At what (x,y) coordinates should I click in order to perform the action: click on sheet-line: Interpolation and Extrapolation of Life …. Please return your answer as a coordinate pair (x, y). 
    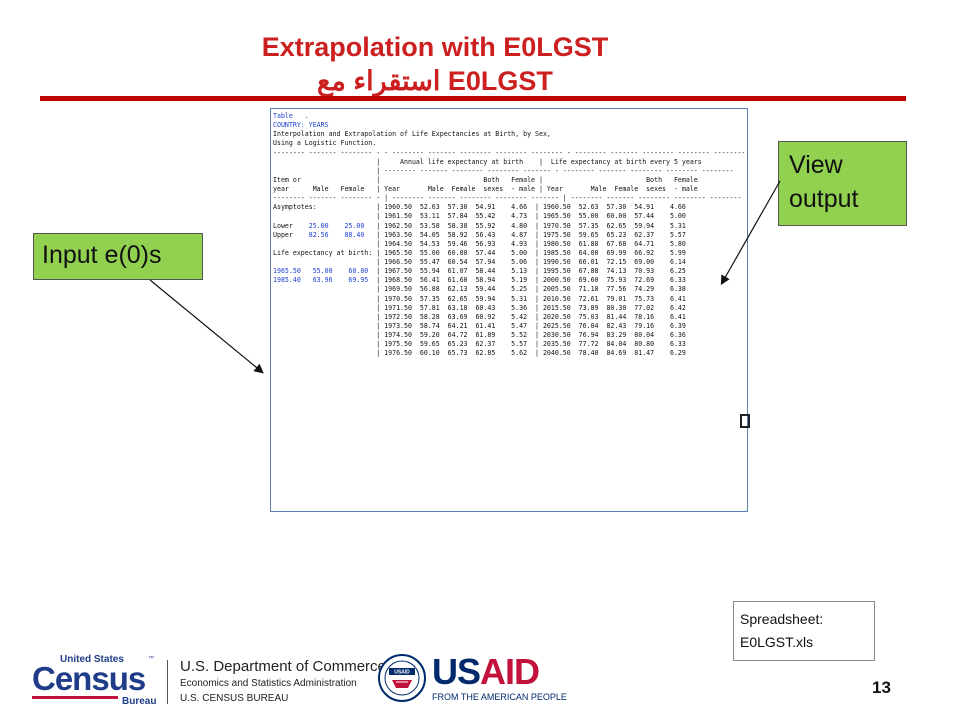
    Looking at the image, I should click on (412, 134).